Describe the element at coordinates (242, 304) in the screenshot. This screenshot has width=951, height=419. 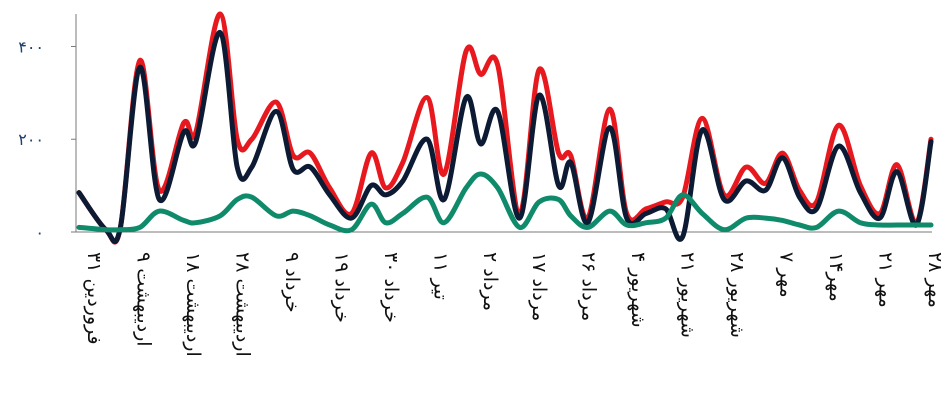
I see `x-tick-label: ۲۸ اردیبهشت` at that location.